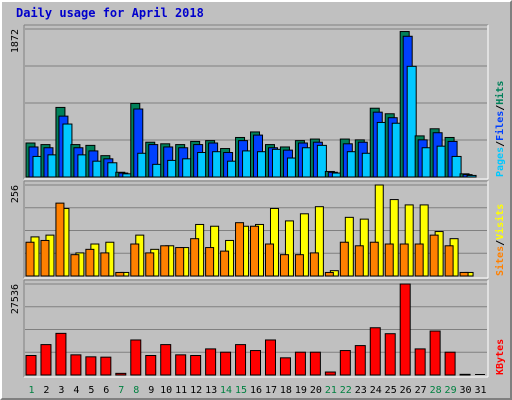 The width and height of the screenshot is (512, 400). I want to click on legend-bottom: KBytes, so click(500, 357).